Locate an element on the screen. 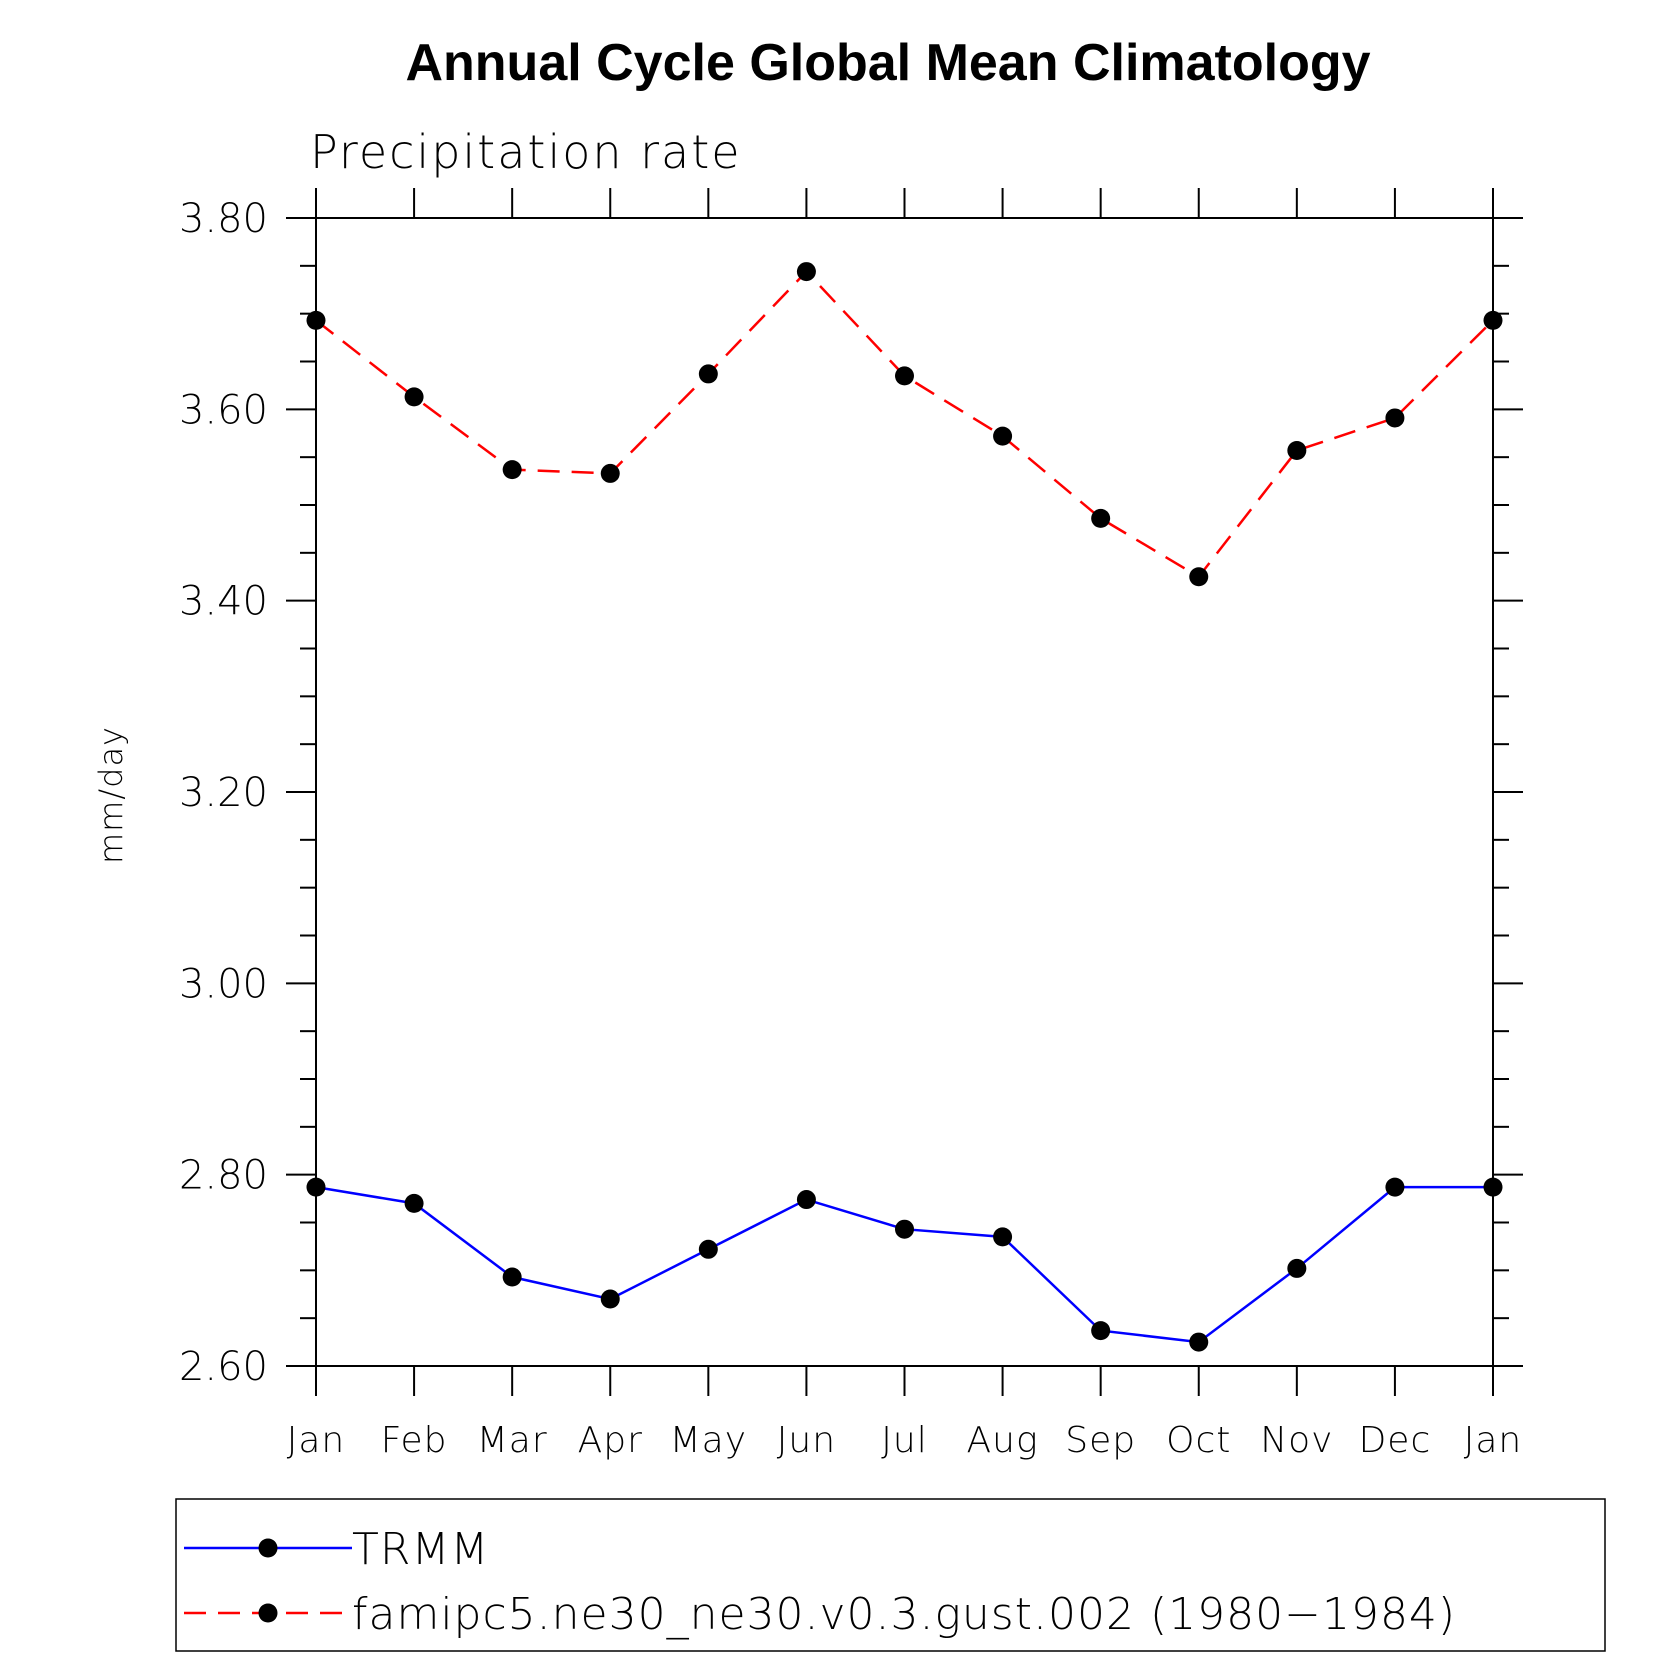 The width and height of the screenshot is (1674, 1679). x-tick-label: Oct is located at coordinates (1198, 1440).